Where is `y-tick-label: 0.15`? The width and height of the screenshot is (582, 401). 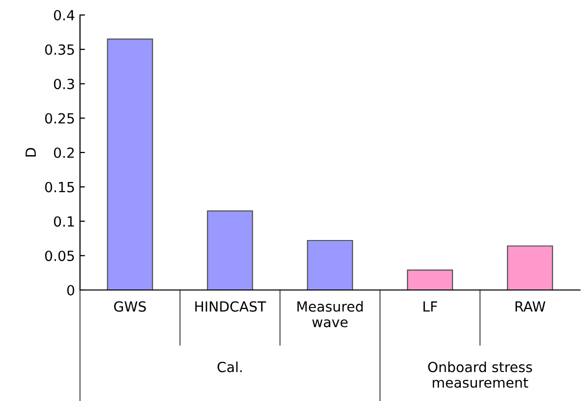
y-tick-label: 0.15 is located at coordinates (59, 187).